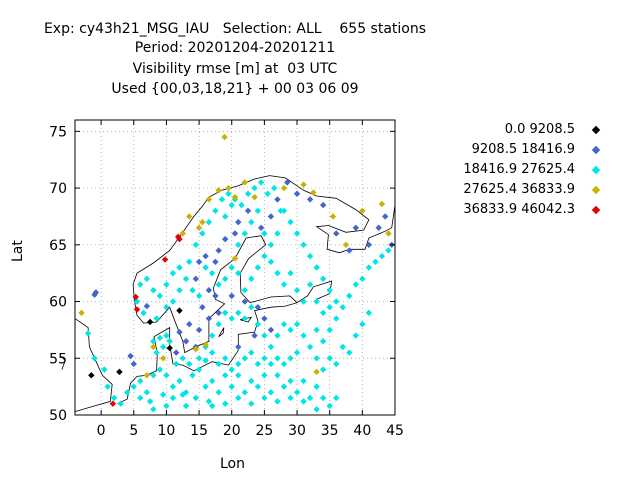 The width and height of the screenshot is (640, 480). What do you see at coordinates (519, 209) in the screenshot?
I see `legend-label-4: 36833.9 46042.3` at bounding box center [519, 209].